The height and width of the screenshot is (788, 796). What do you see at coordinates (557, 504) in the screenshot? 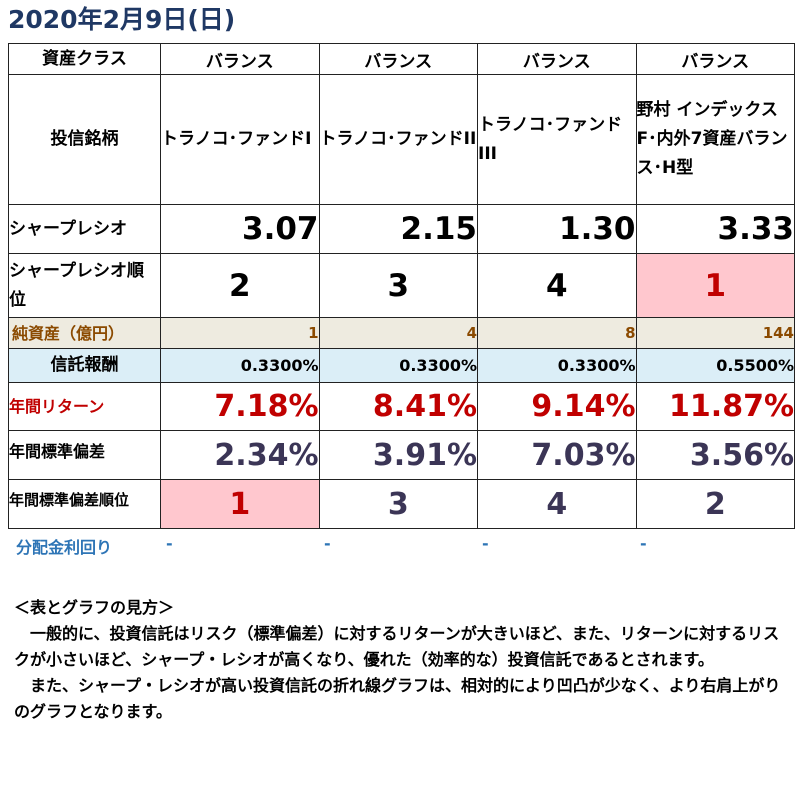
I see `annual-sd-rank-cell: 4` at bounding box center [557, 504].